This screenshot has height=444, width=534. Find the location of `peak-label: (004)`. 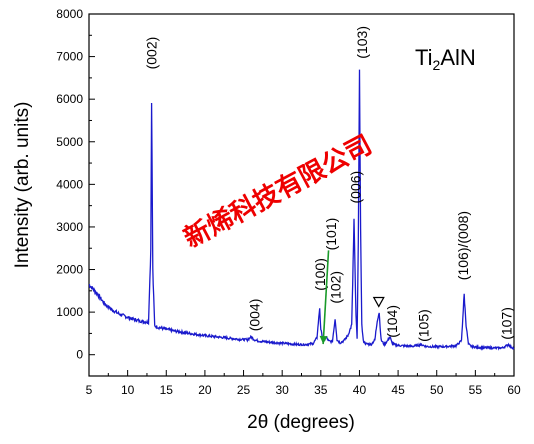

peak-label: (004) is located at coordinates (254, 315).